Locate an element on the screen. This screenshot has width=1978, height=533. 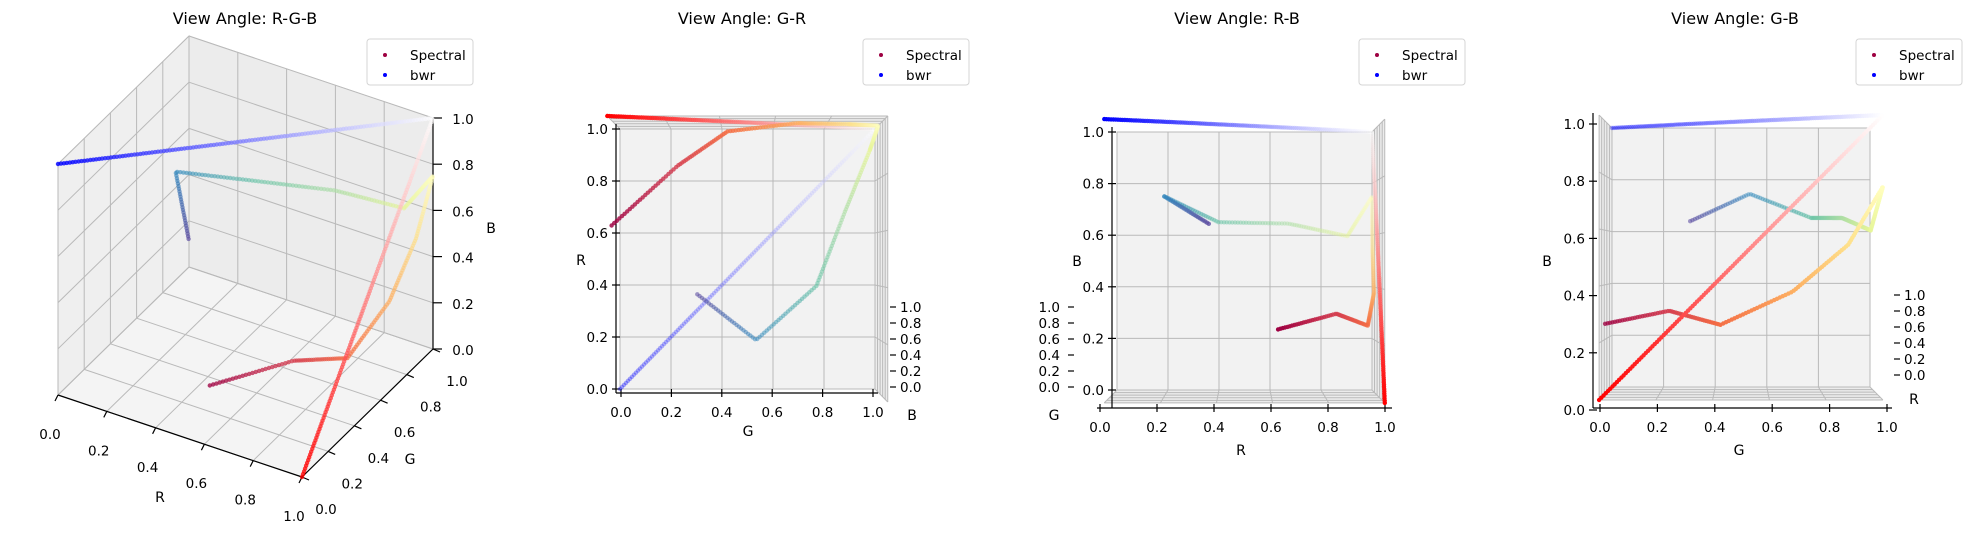
y-tick is located at coordinates (331, 452).